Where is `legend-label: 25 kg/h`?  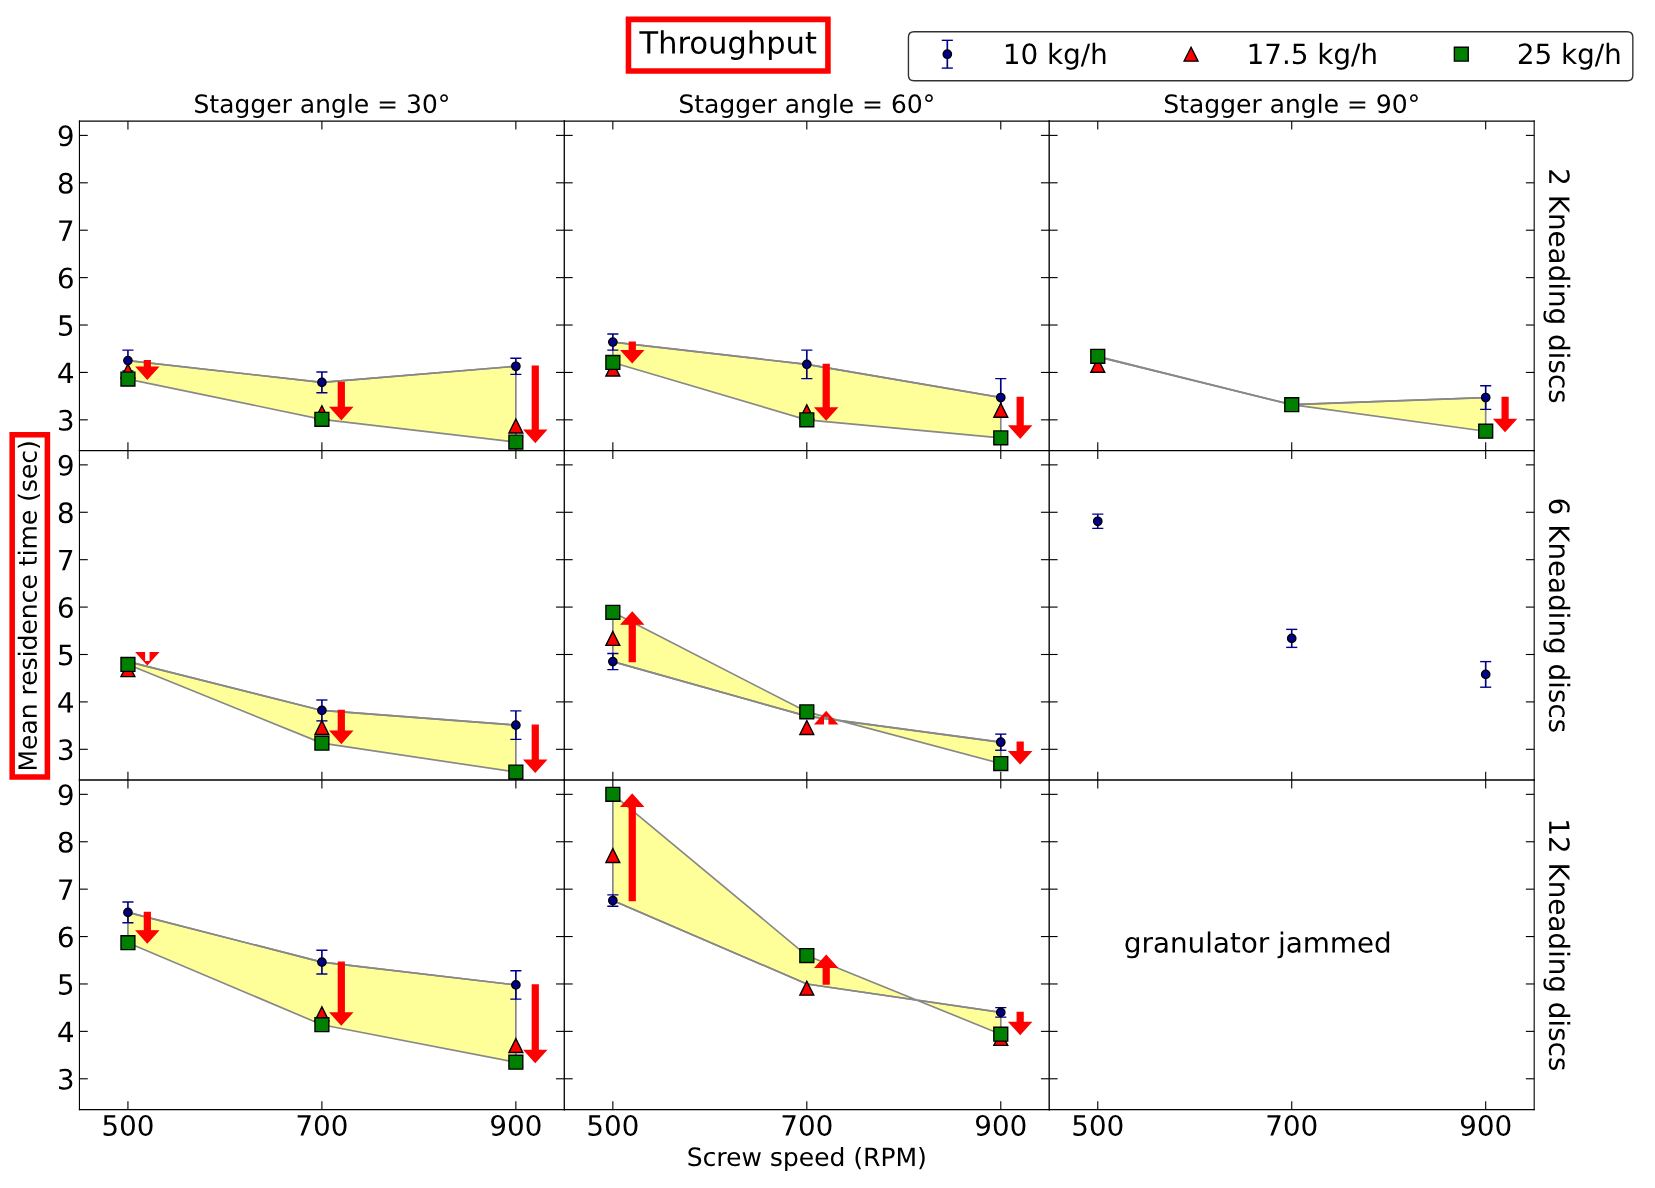
legend-label: 25 kg/h is located at coordinates (1569, 56).